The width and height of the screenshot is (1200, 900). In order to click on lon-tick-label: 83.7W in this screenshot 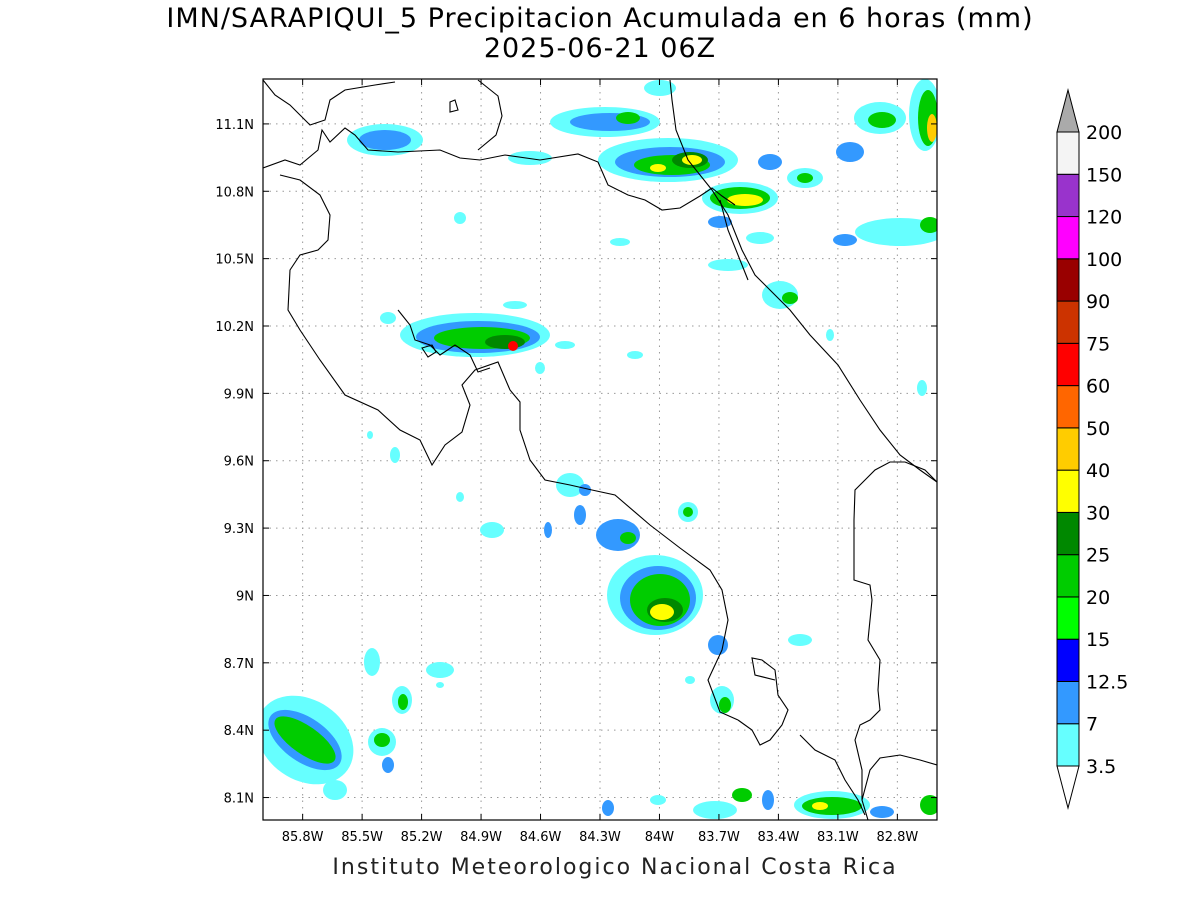, I will do `click(719, 837)`.